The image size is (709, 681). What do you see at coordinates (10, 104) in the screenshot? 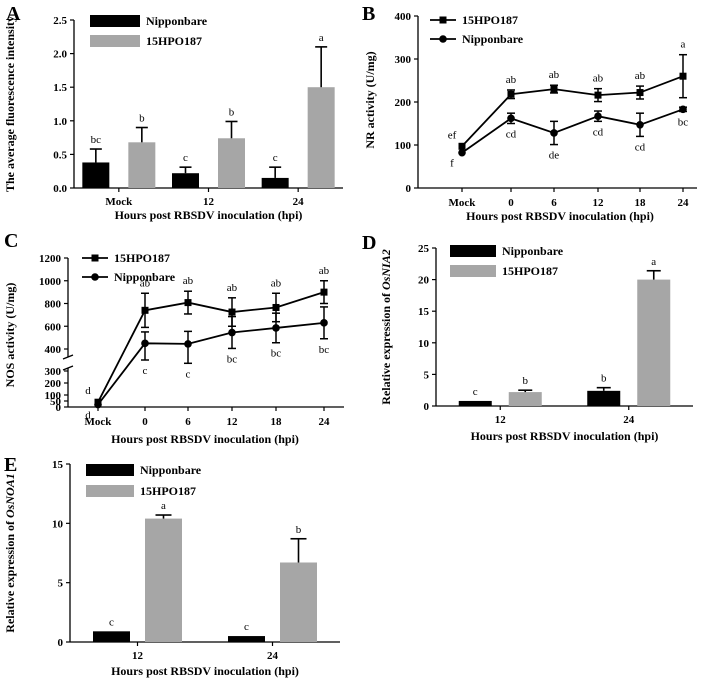
I see `y-axis-label: The average fluorescence intensity` at bounding box center [10, 104].